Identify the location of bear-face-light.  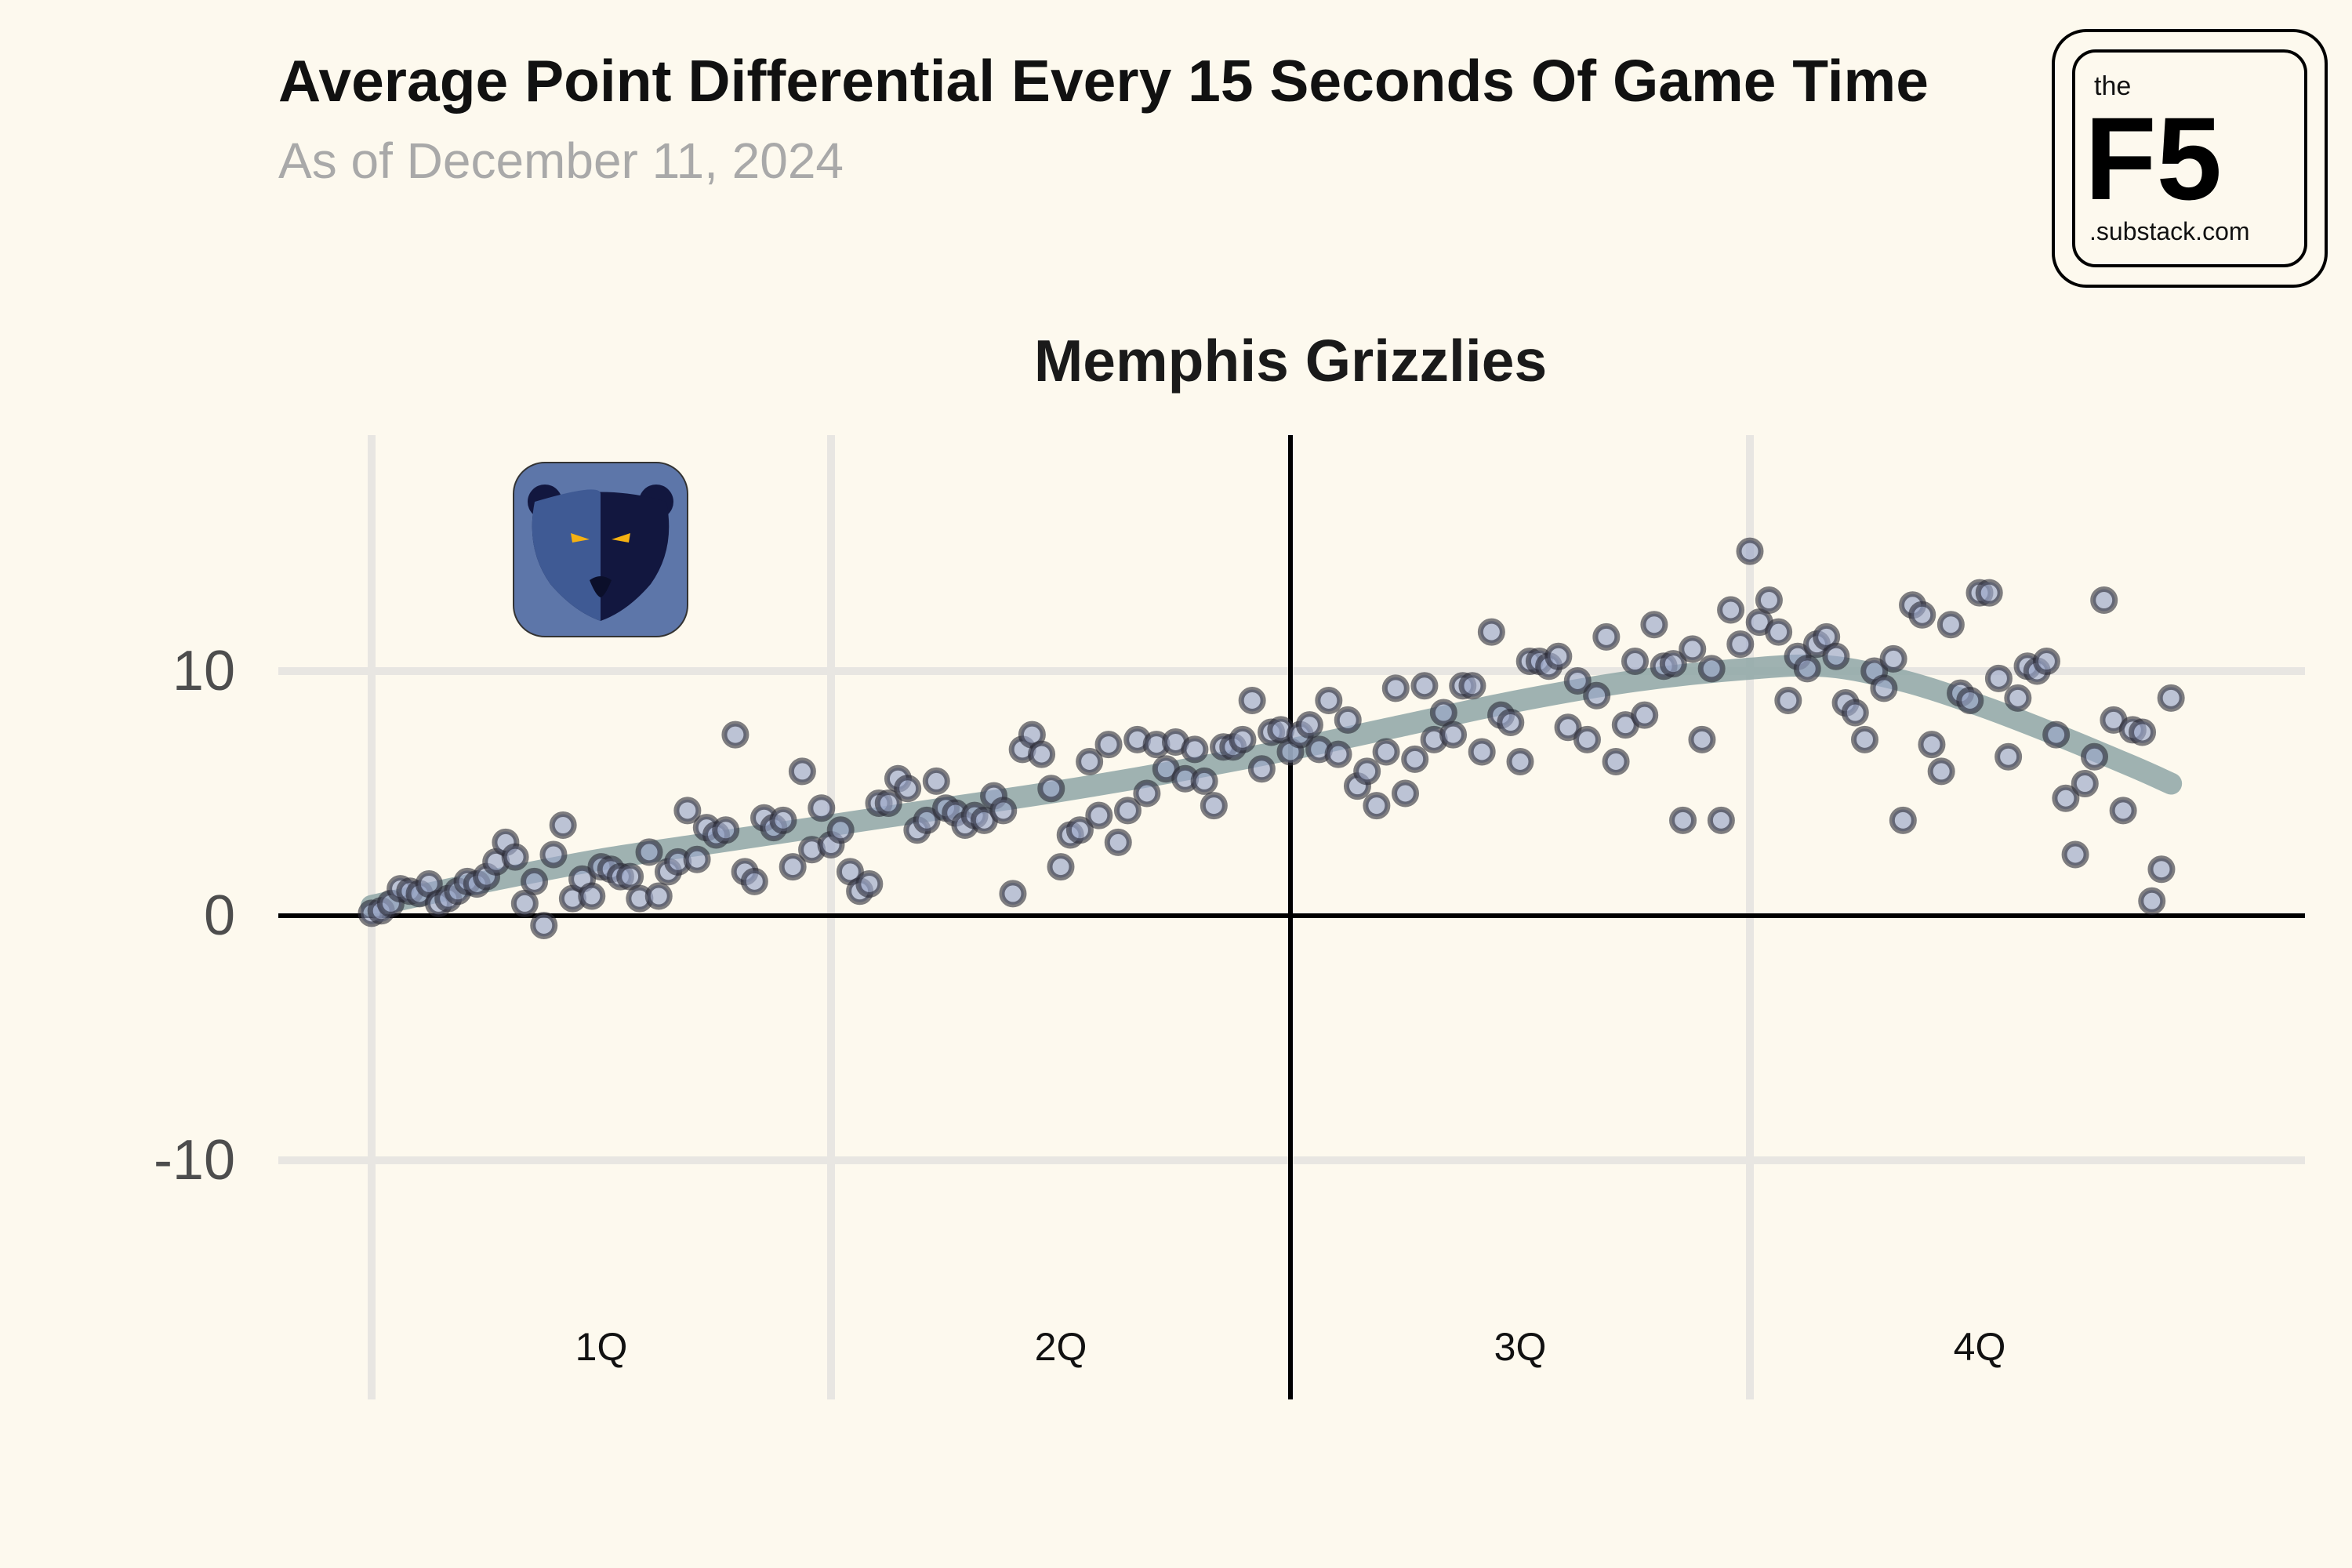
(566, 555).